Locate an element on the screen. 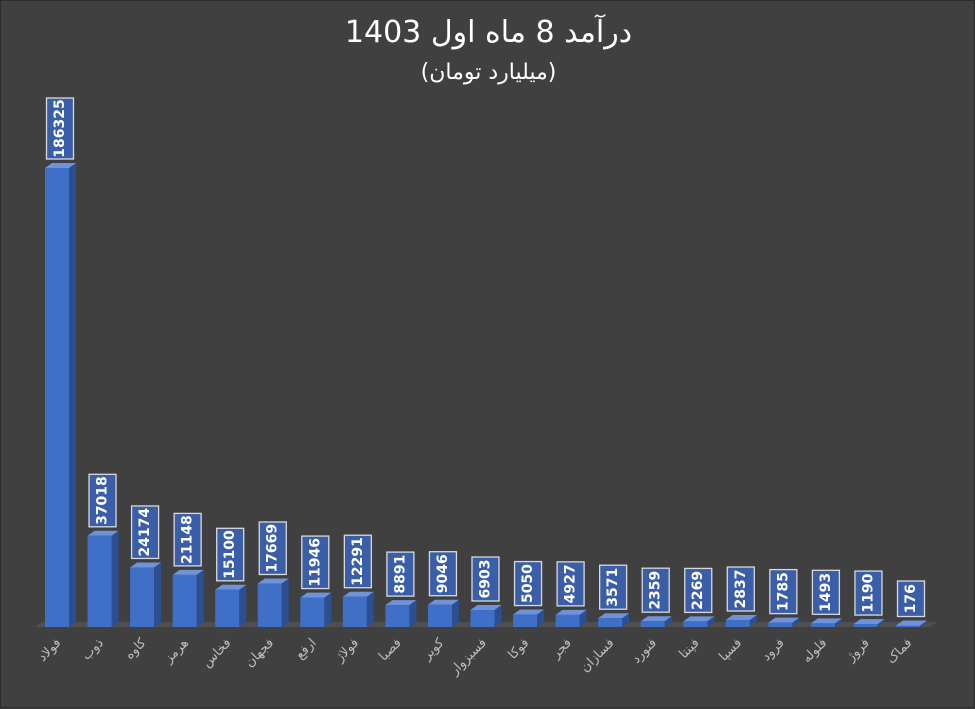 The height and width of the screenshot is (709, 975). category-label: هرمز is located at coordinates (176, 651).